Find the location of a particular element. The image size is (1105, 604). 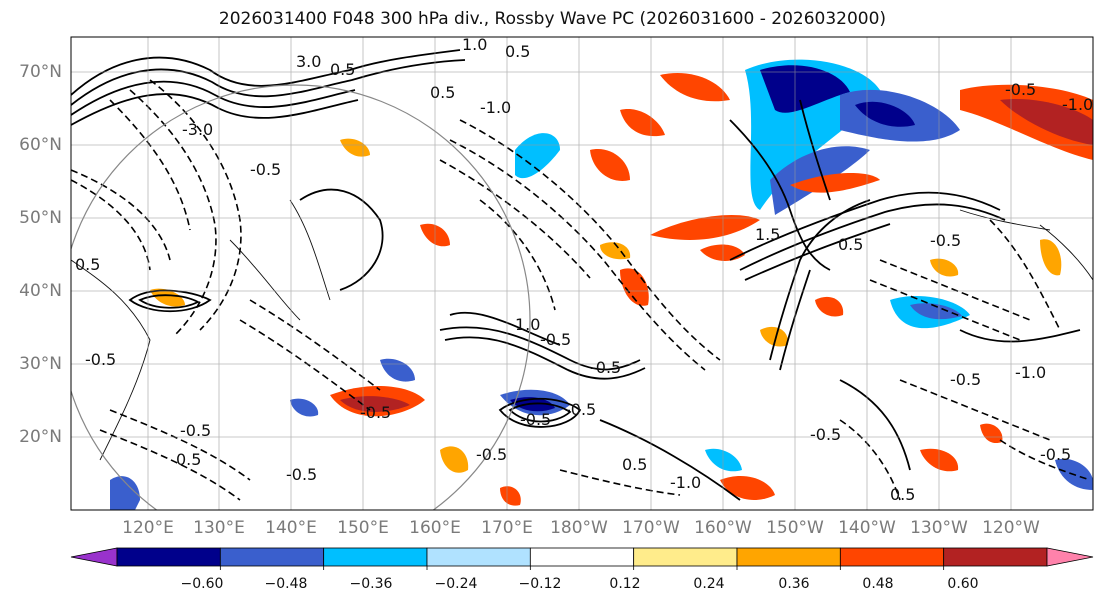

colorbar is located at coordinates (582, 558).